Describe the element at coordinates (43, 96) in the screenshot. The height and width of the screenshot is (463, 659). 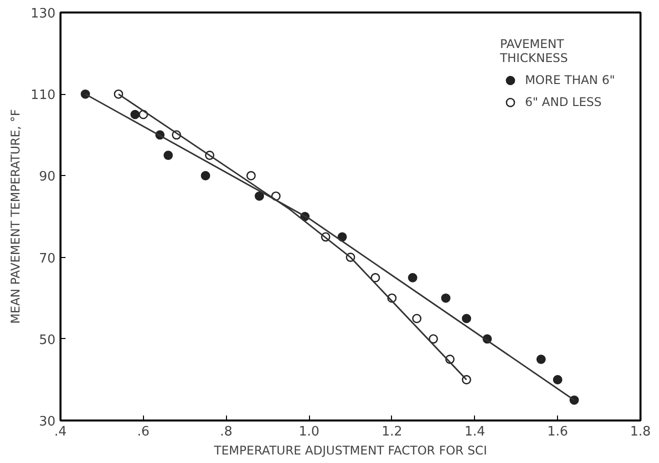
I see `y-tick-label: 110` at that location.